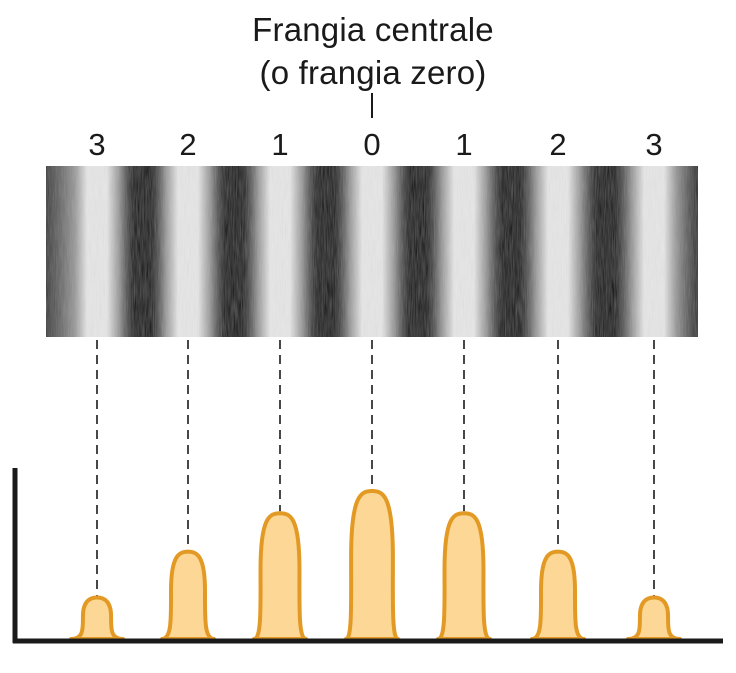  I want to click on title-line-2: (o frangia zero), so click(373, 72).